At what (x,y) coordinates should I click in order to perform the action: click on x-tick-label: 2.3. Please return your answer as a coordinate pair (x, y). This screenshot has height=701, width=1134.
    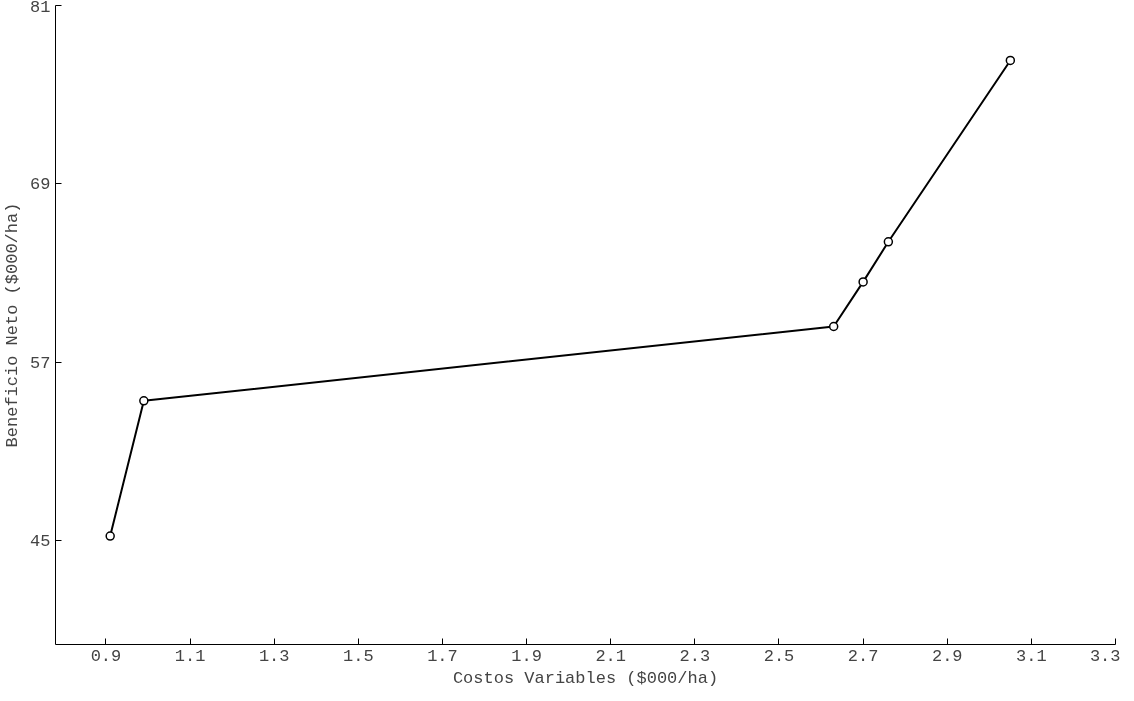
    Looking at the image, I should click on (695, 656).